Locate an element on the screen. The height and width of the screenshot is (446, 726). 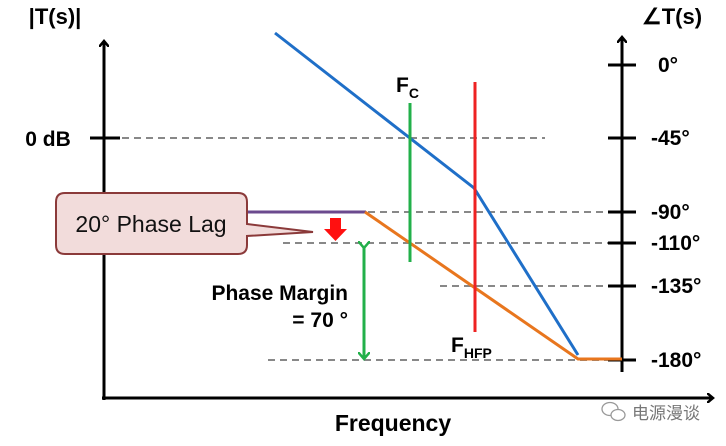
phase-tick-label: -90° is located at coordinates (670, 212).